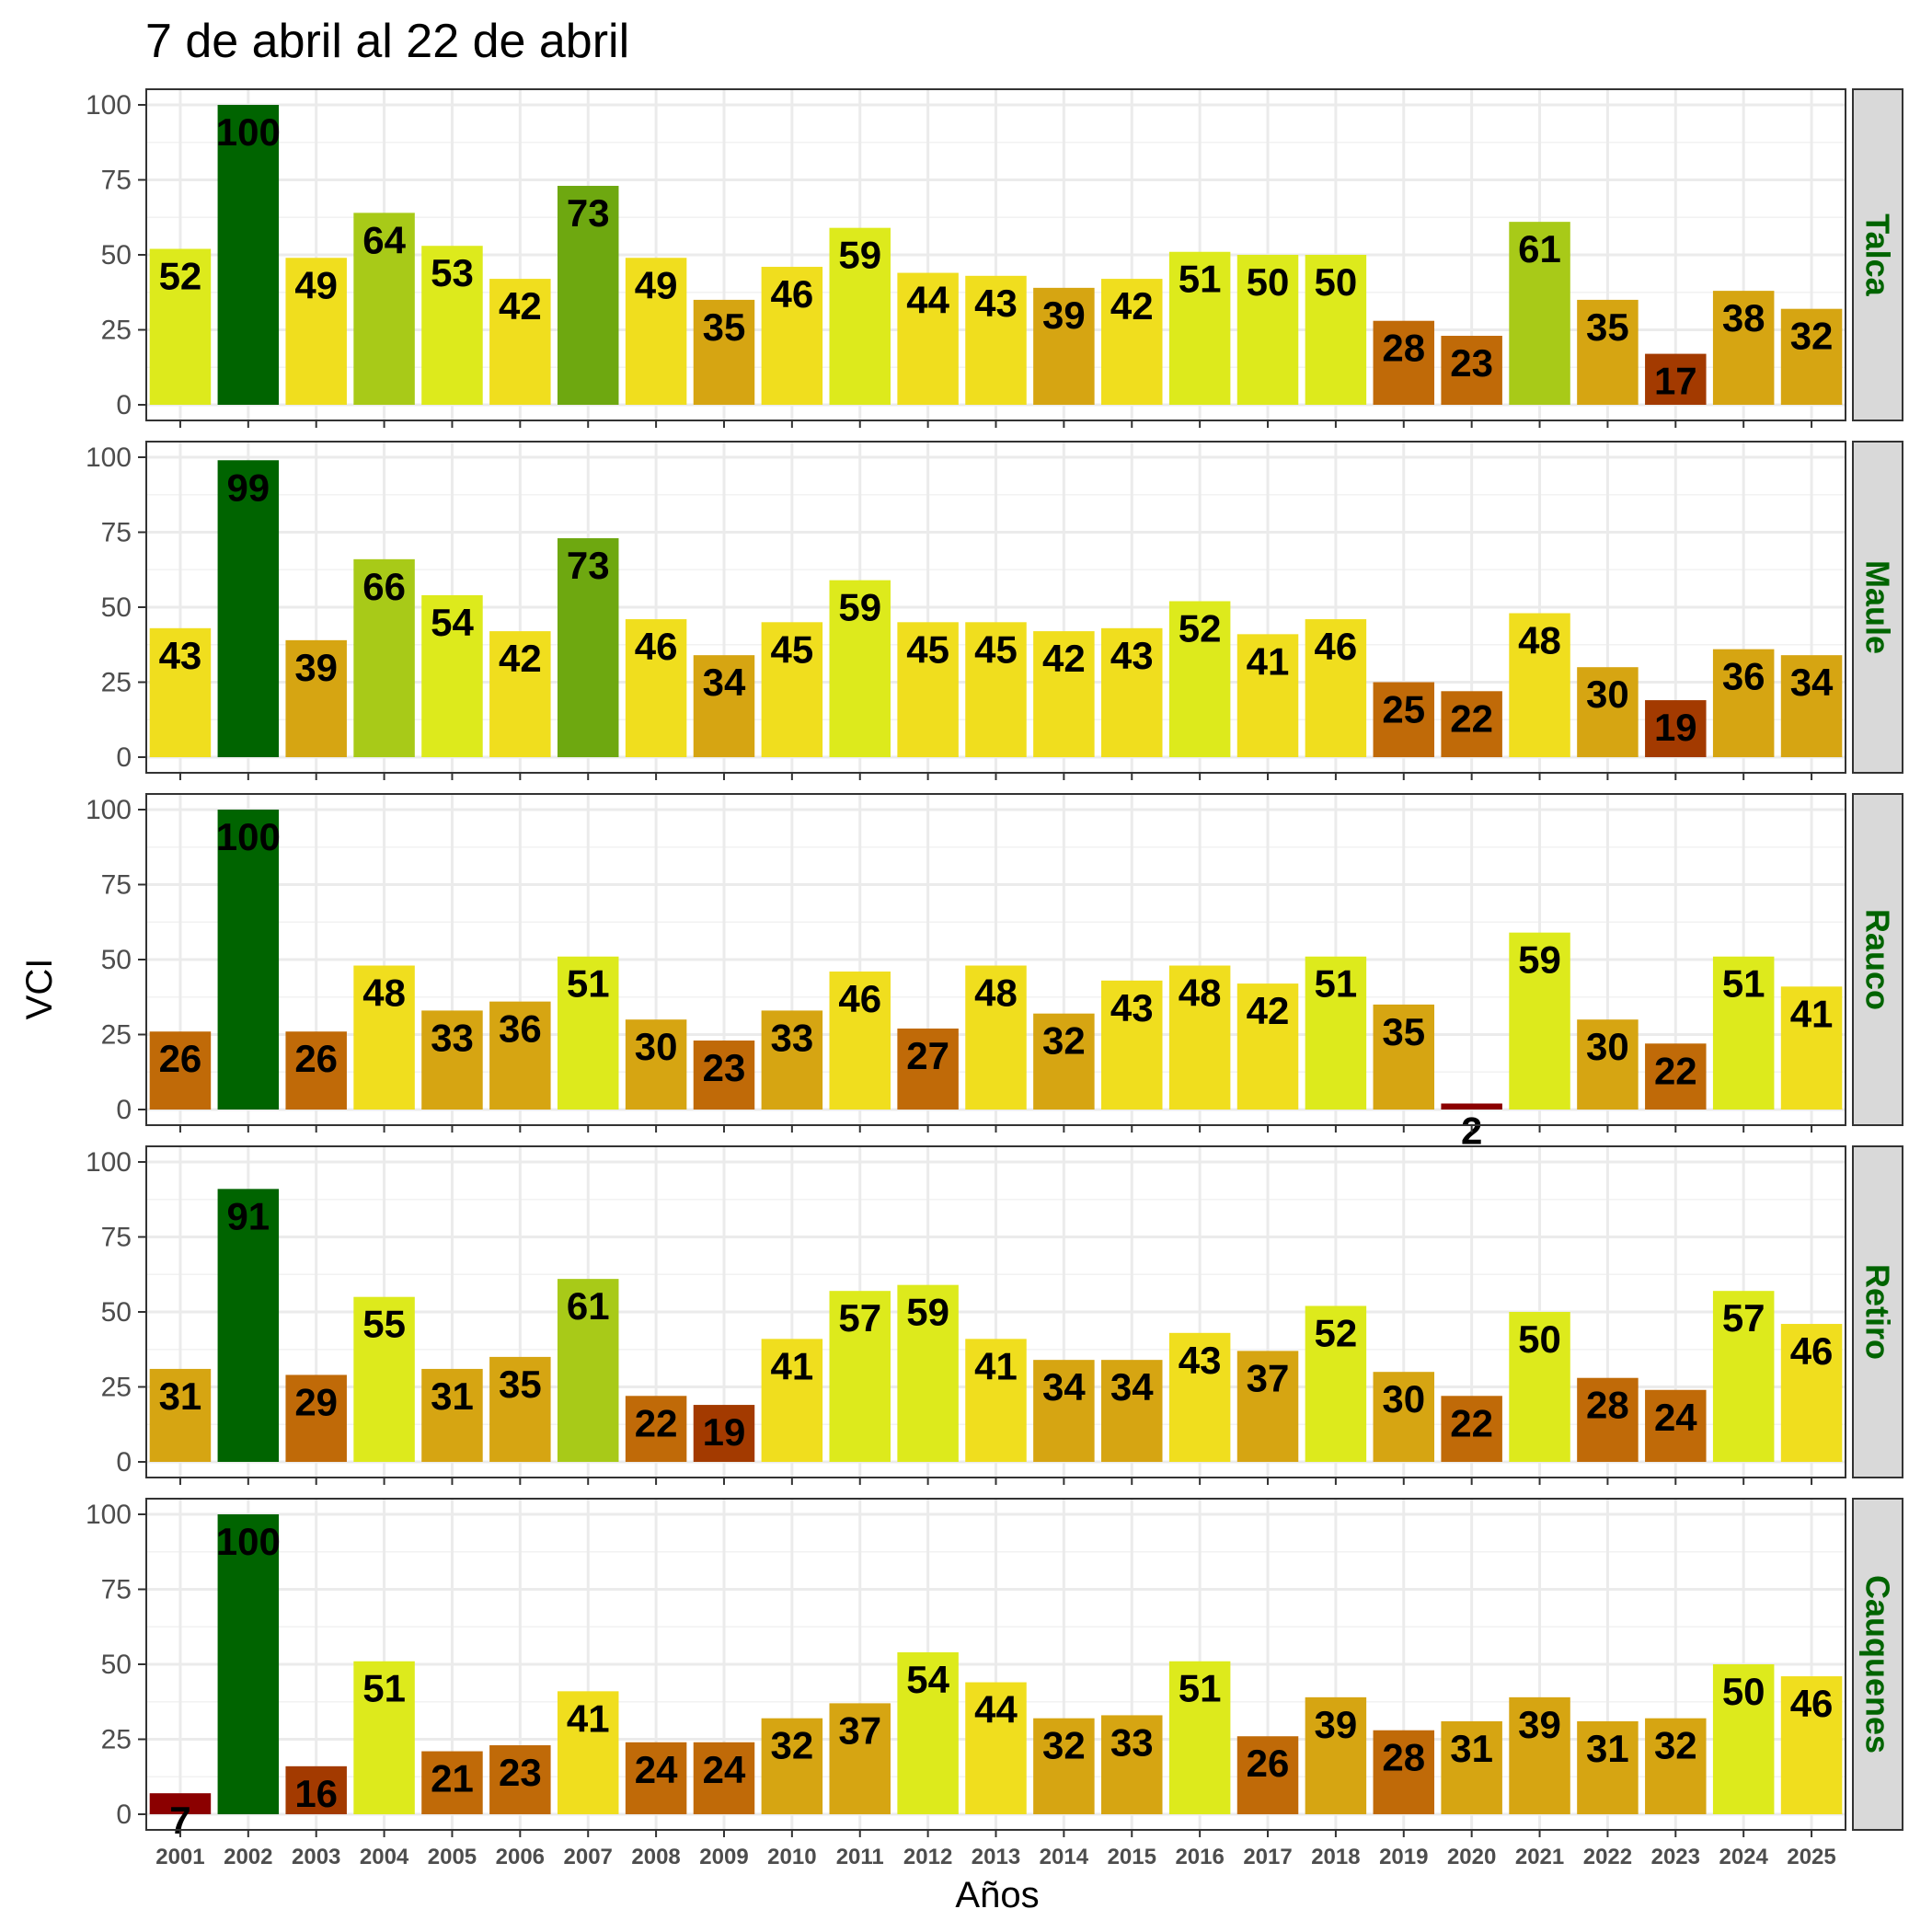  What do you see at coordinates (316, 1418) in the screenshot?
I see `bar-2003` at bounding box center [316, 1418].